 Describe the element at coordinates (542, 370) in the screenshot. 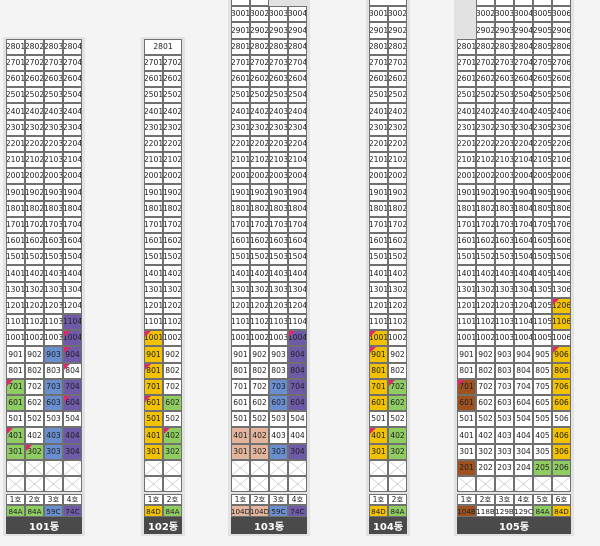

I see `unit-cell: 805` at that location.